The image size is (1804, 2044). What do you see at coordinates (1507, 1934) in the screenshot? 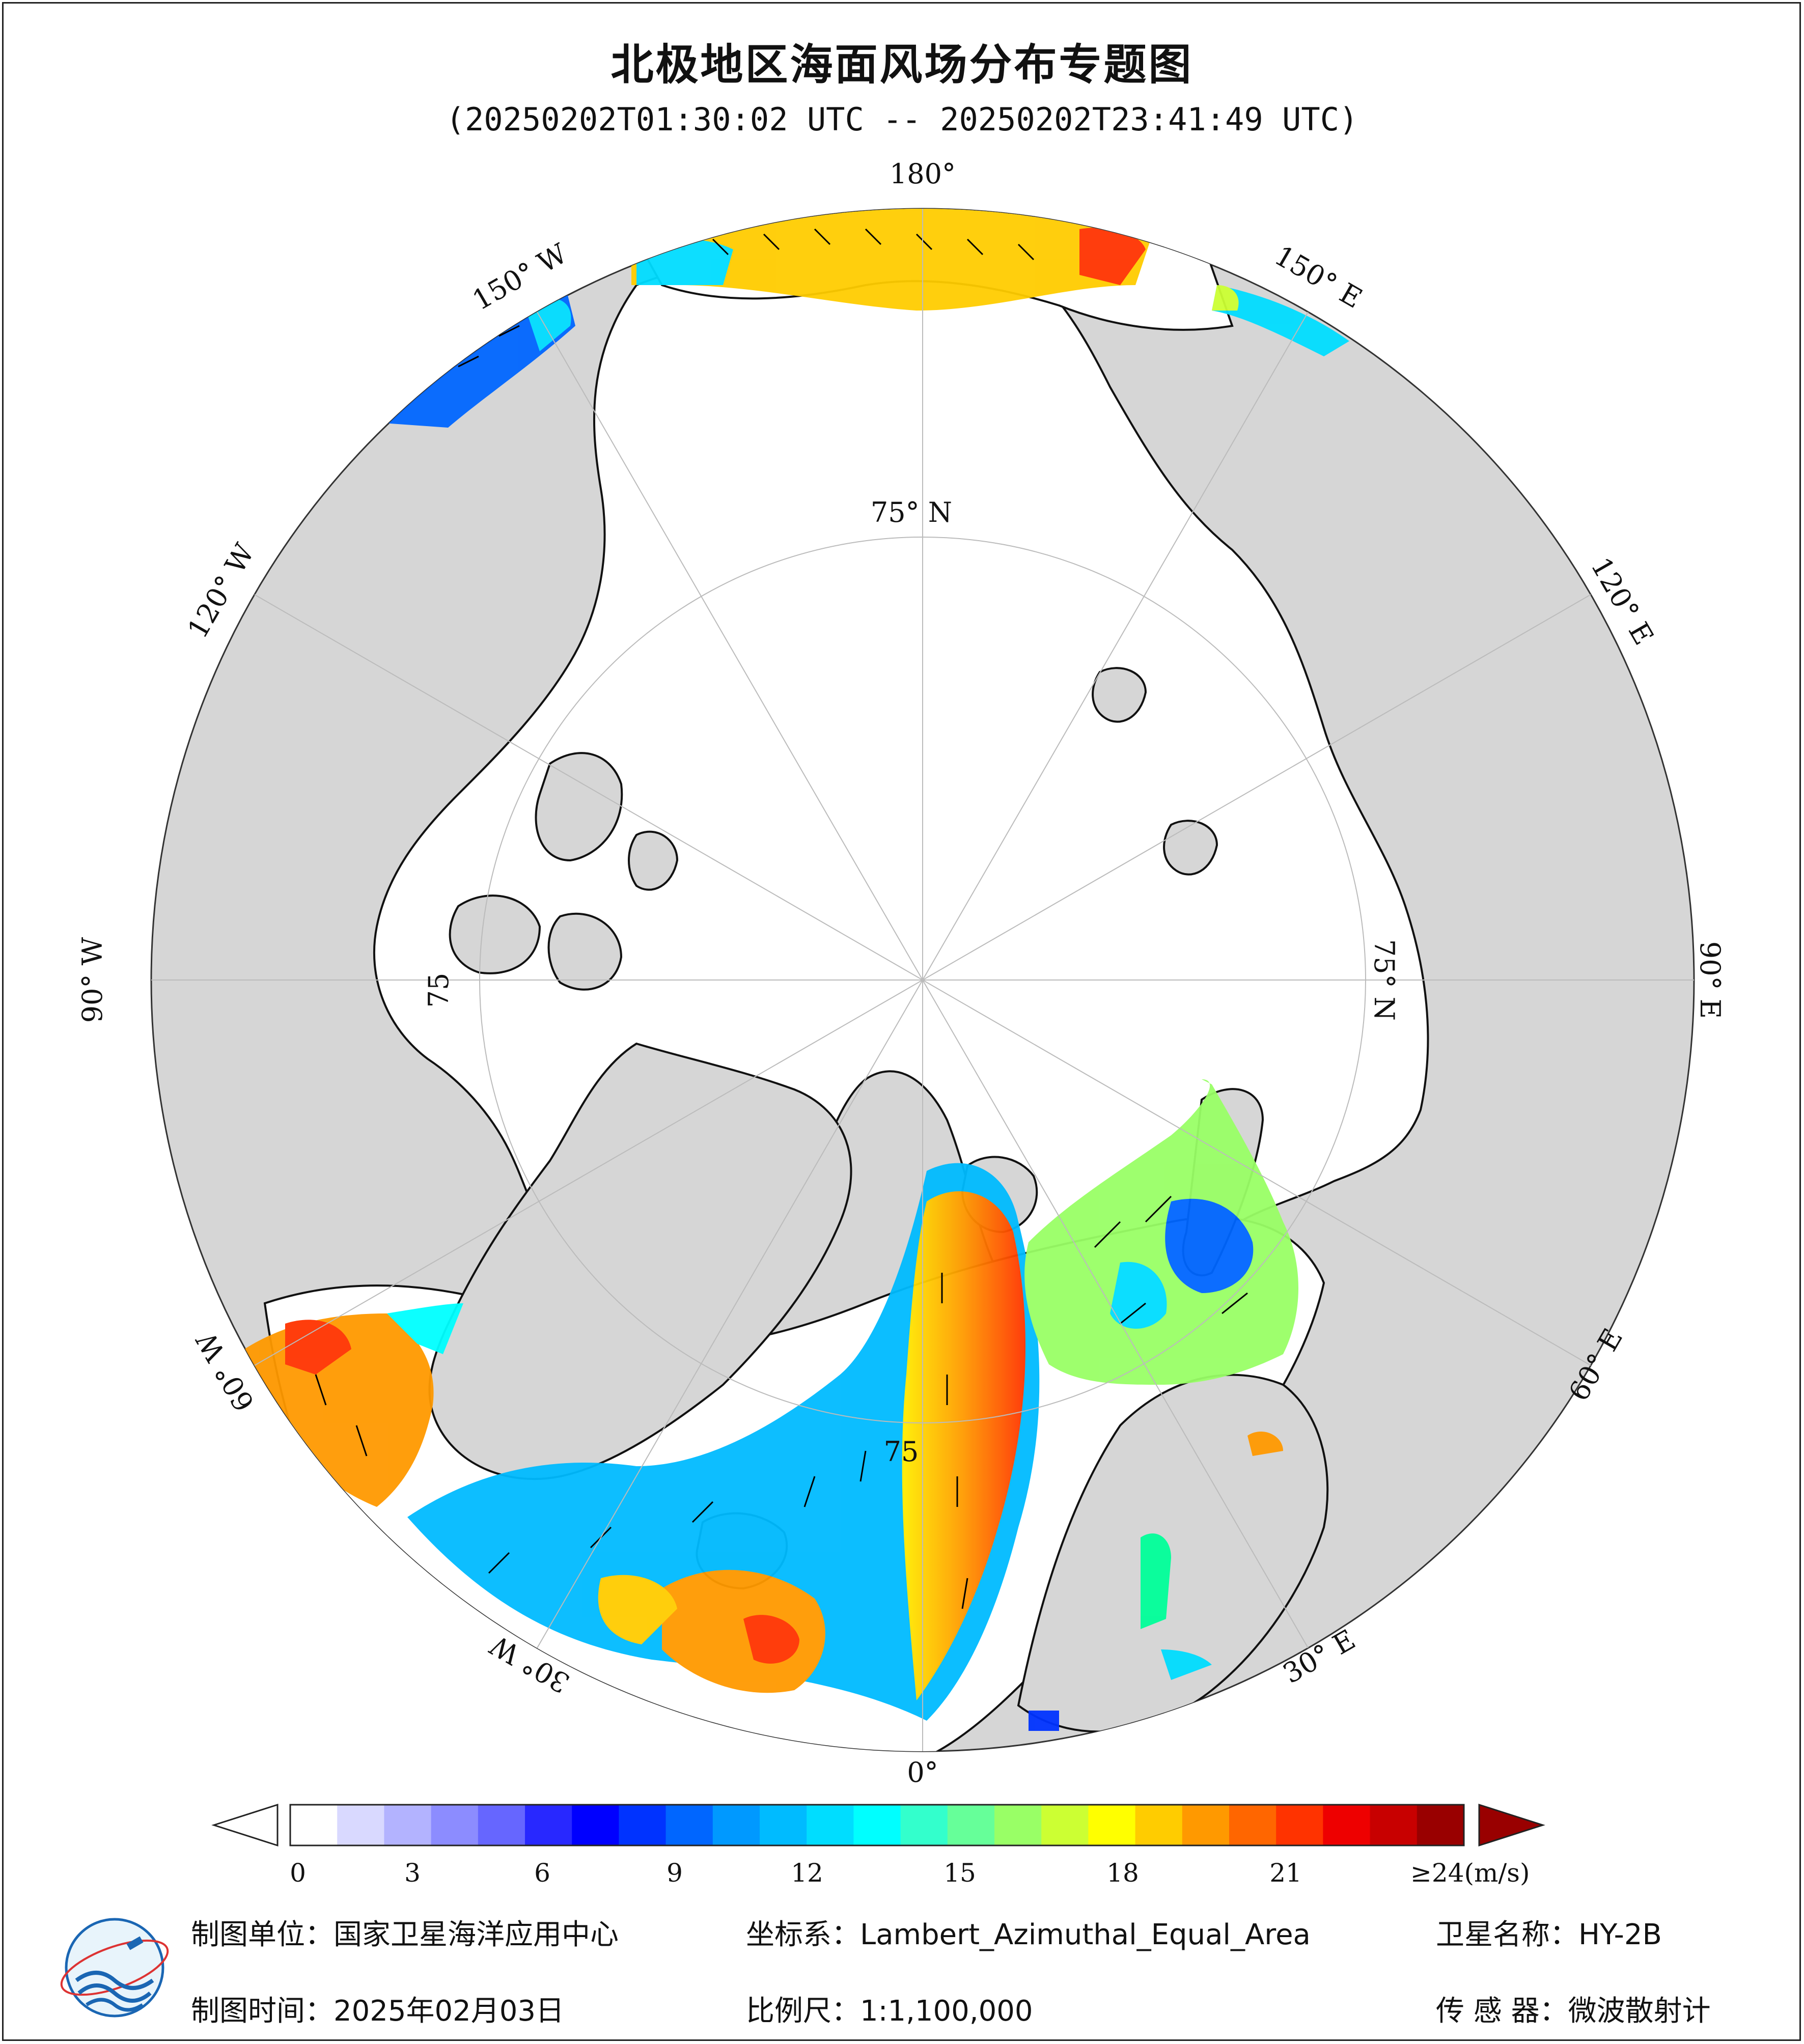
I see `footer-satellite-key: 卫星名称：` at bounding box center [1507, 1934].